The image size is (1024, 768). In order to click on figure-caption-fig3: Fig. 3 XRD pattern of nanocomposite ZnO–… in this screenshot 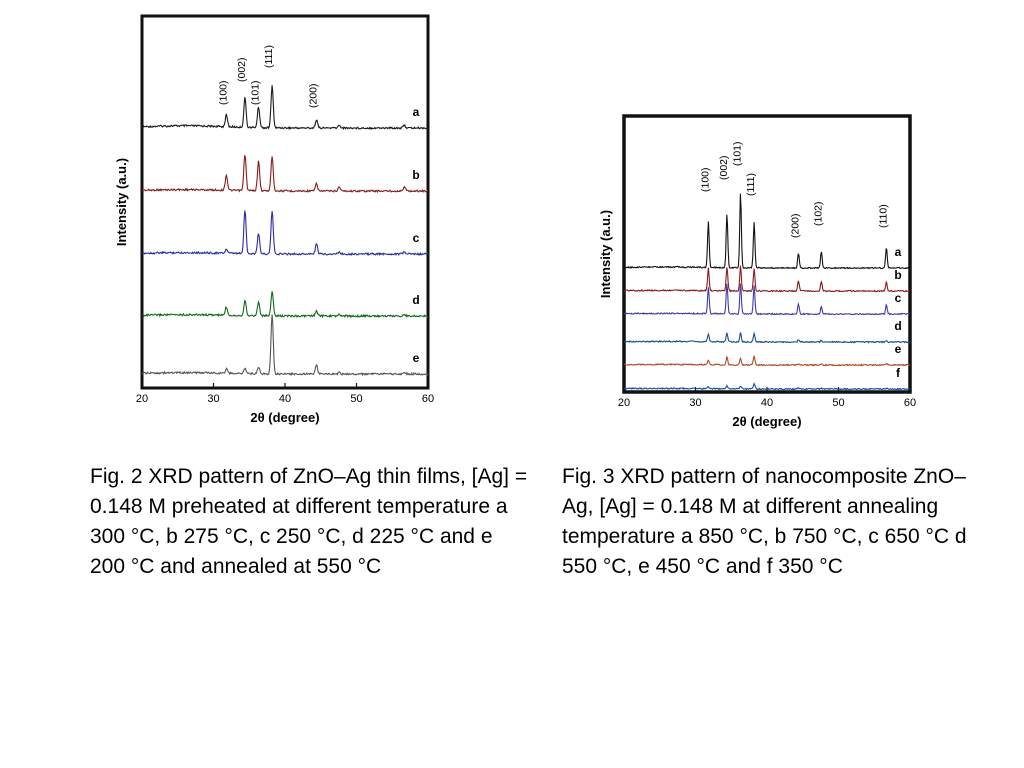, I will do `click(764, 521)`.